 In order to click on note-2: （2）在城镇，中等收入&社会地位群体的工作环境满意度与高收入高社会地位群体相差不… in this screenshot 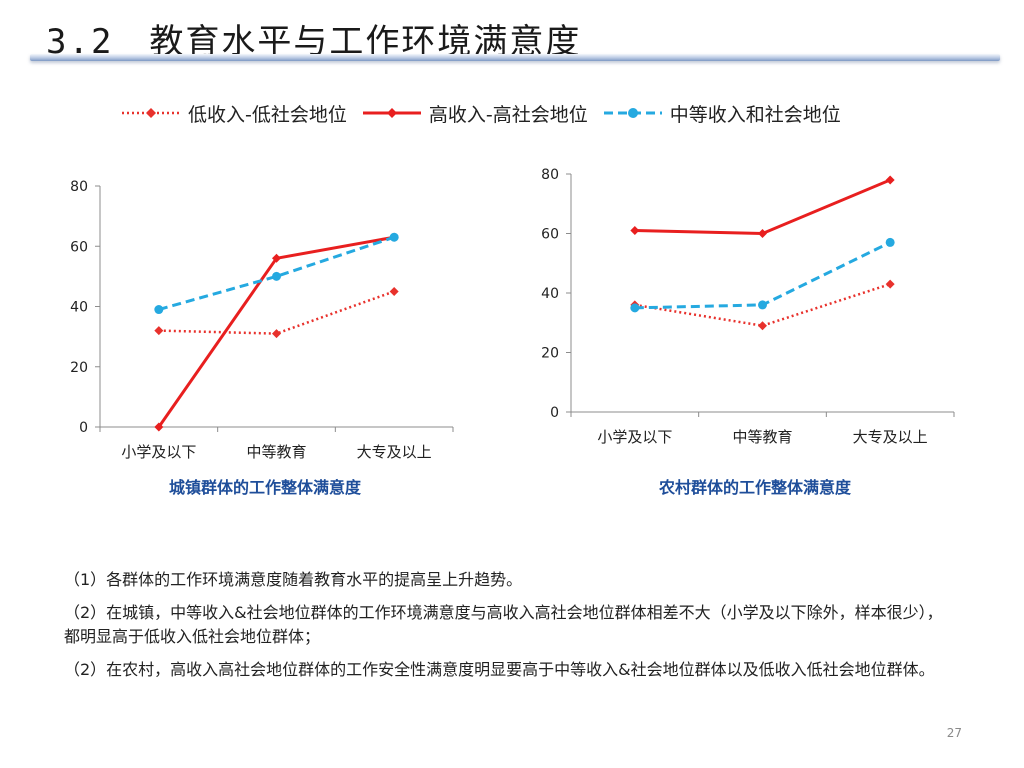, I will do `click(503, 624)`.